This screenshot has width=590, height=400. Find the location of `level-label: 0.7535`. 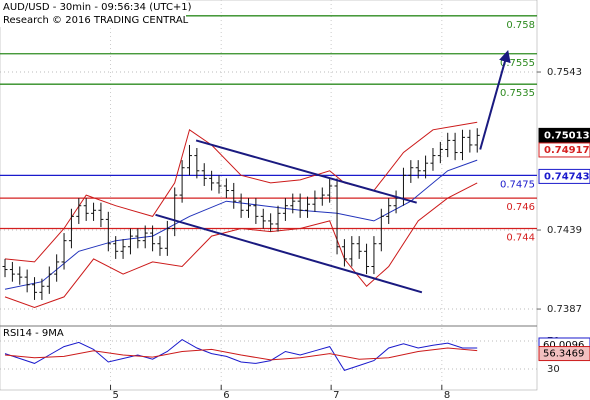

level-label: 0.7535 is located at coordinates (517, 93).